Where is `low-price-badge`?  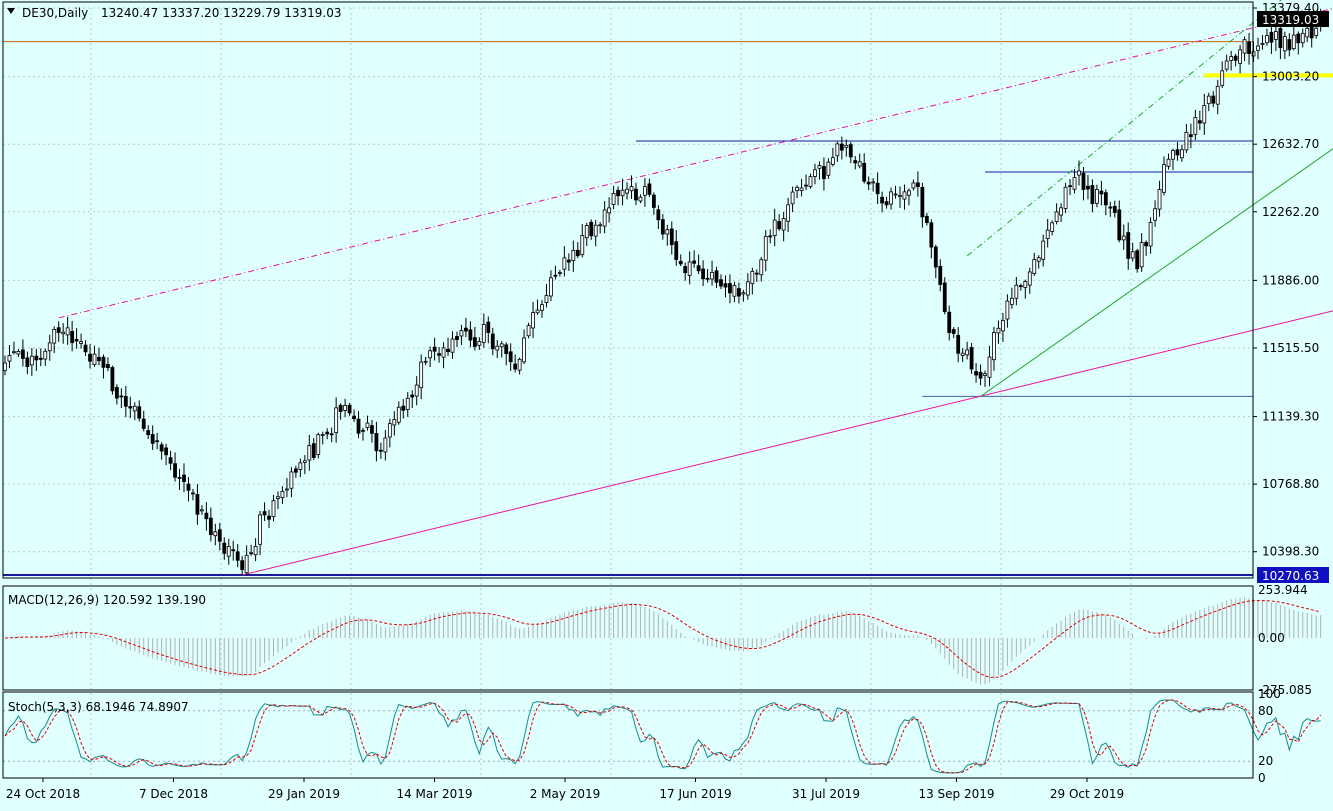 low-price-badge is located at coordinates (1293, 575).